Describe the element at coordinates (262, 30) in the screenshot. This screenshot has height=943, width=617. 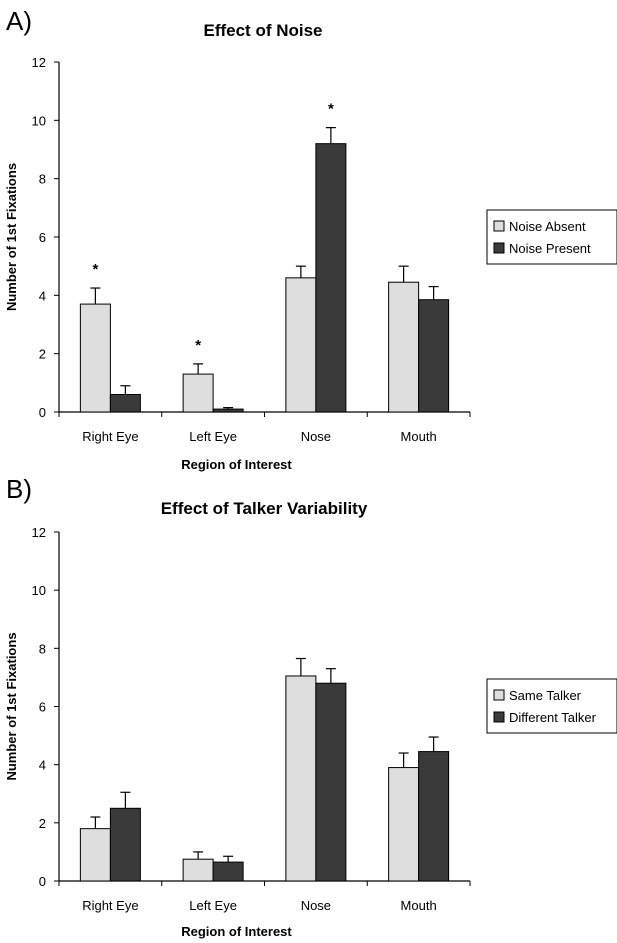
I see `chart-title: Effect of Noise` at that location.